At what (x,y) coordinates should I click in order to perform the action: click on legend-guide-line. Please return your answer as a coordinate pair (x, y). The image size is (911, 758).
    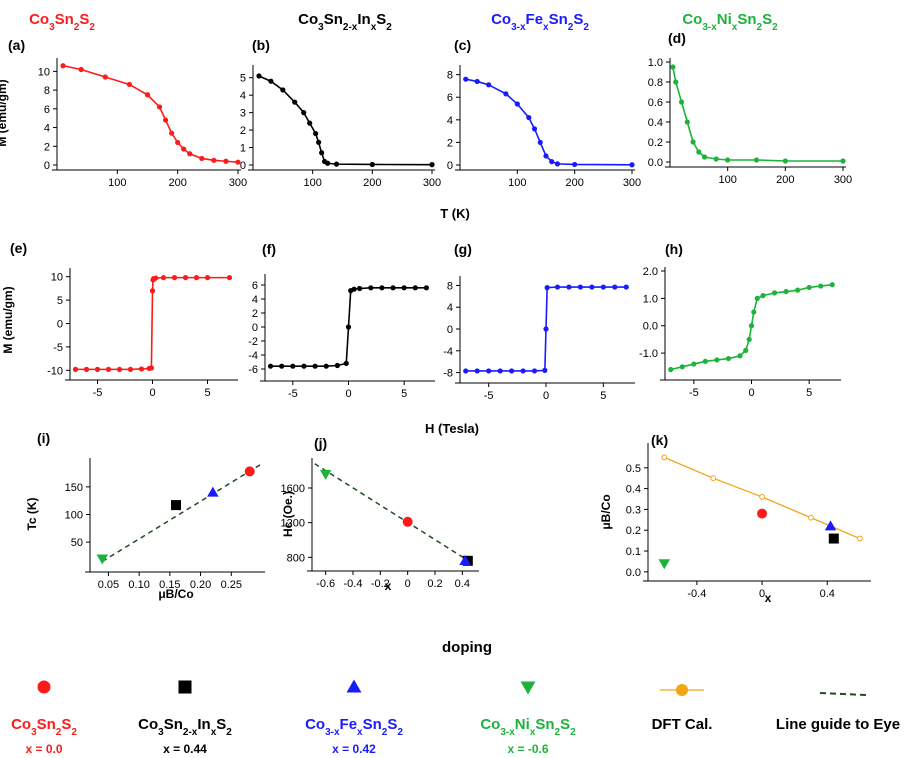
    Looking at the image, I should click on (843, 694).